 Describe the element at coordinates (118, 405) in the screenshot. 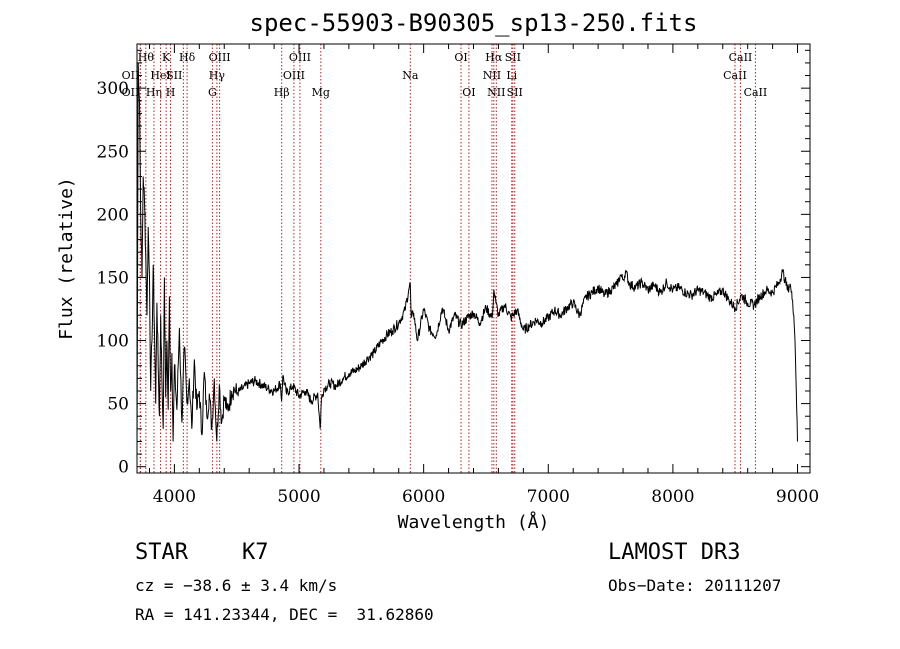

I see `y-tick-label: 50` at that location.